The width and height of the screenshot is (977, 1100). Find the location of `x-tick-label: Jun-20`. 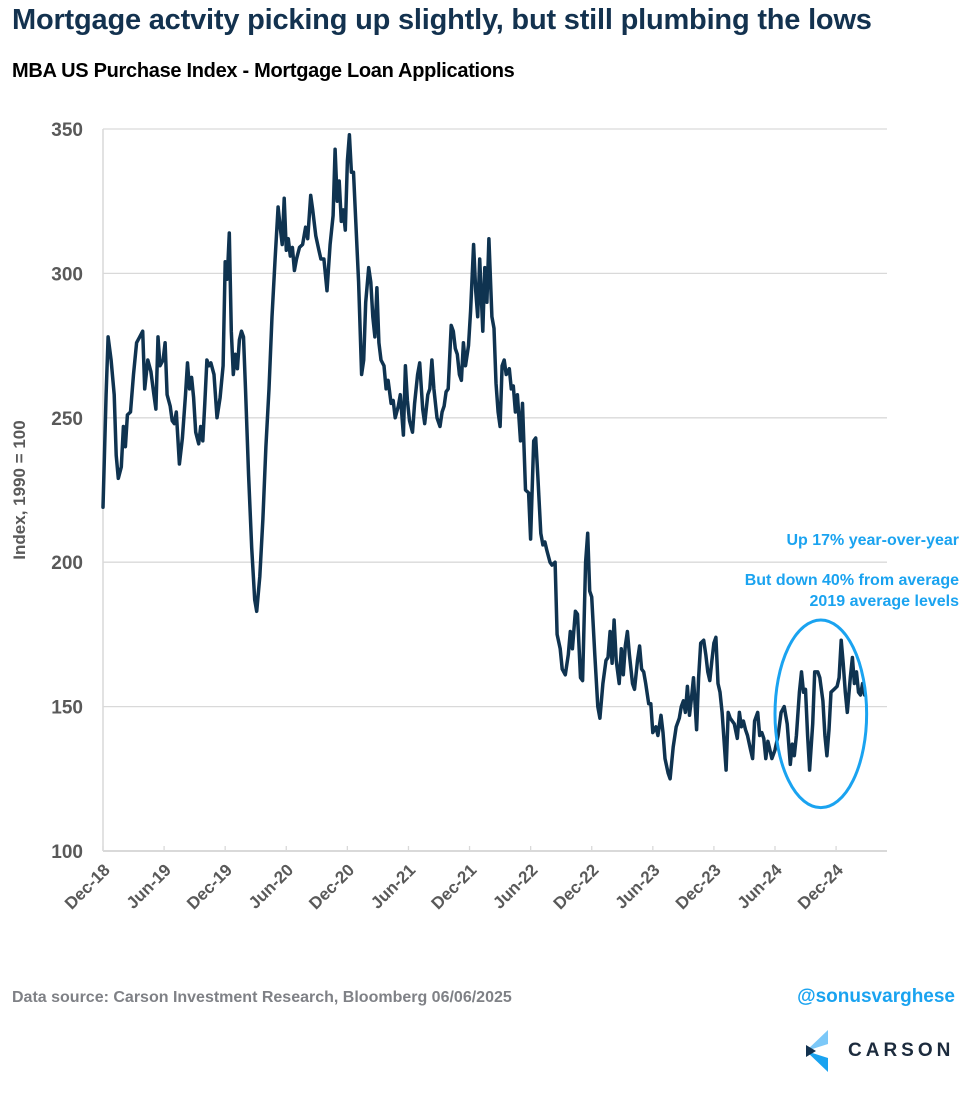

x-tick-label: Jun-20 is located at coordinates (271, 886).